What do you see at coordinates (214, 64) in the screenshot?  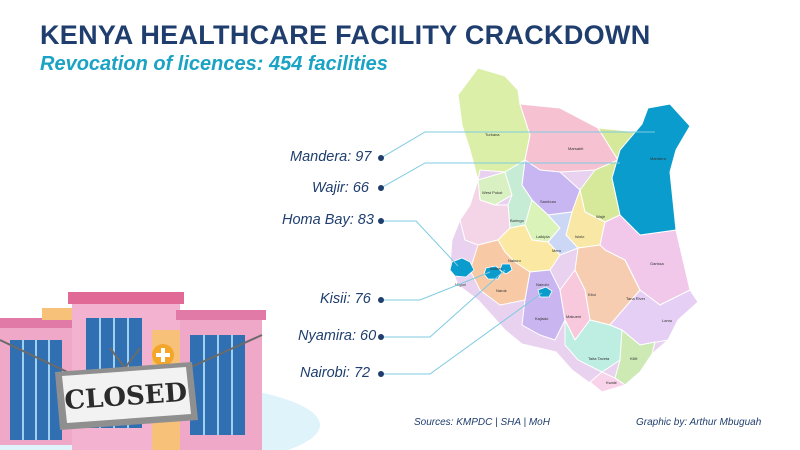 I see `page-subtitle: Revocation of licences: 454 facilities` at bounding box center [214, 64].